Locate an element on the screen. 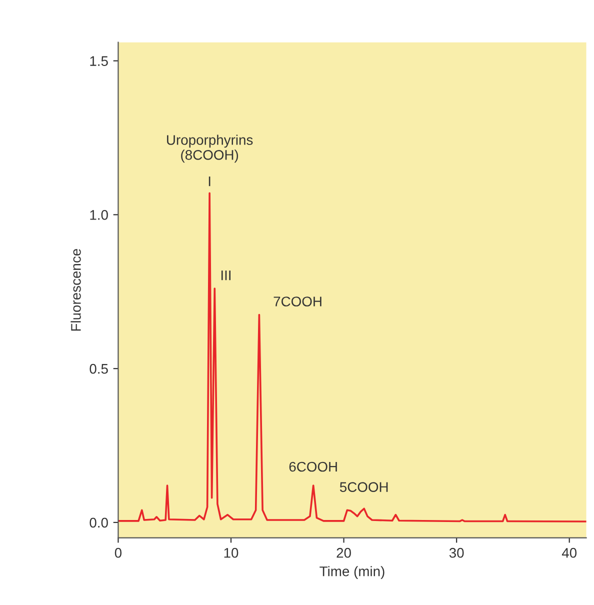 This screenshot has height=605, width=594. annotation: I is located at coordinates (209, 181).